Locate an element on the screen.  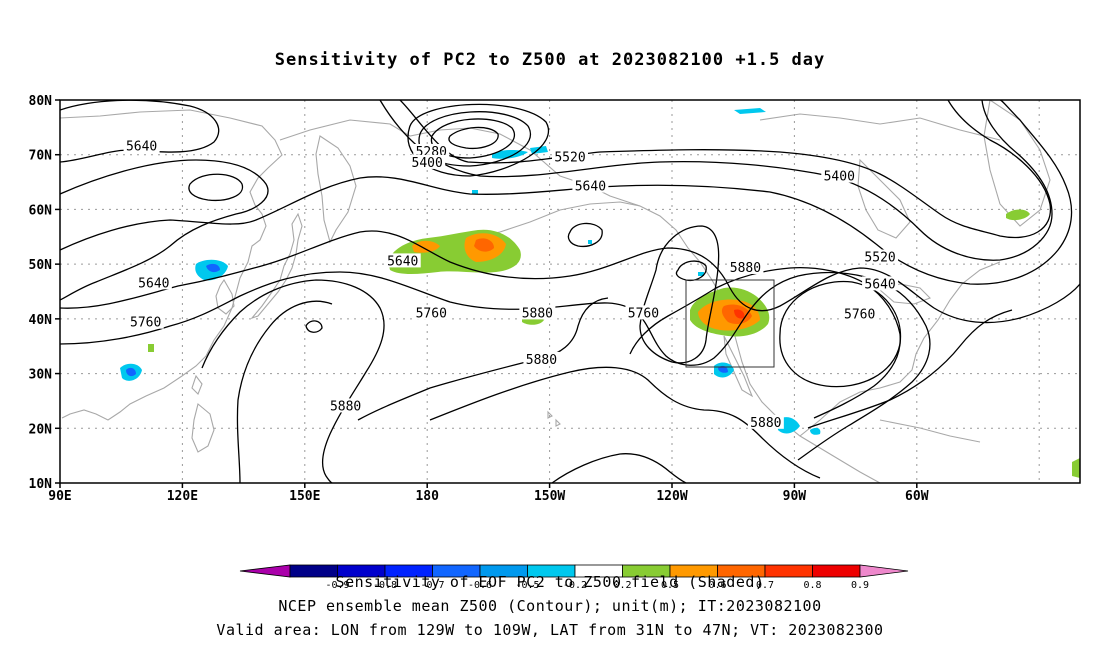
colorbar-label: -0.9 is located at coordinates (337, 585).